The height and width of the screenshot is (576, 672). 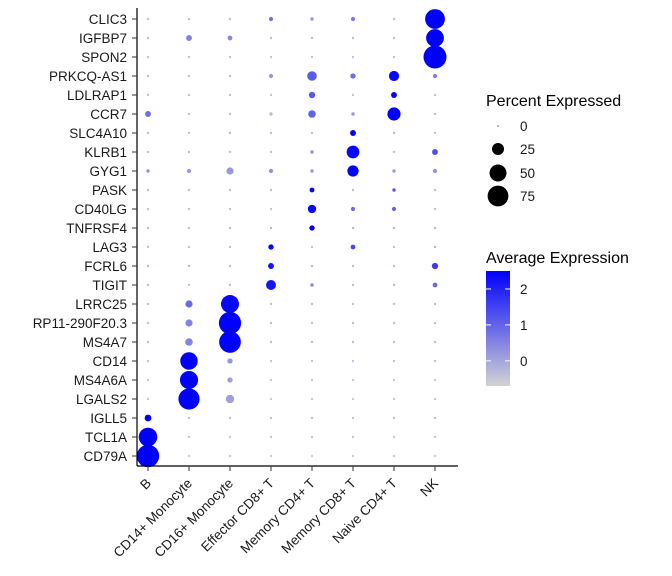 What do you see at coordinates (105, 266) in the screenshot?
I see `y-tick-label: FCRL6` at bounding box center [105, 266].